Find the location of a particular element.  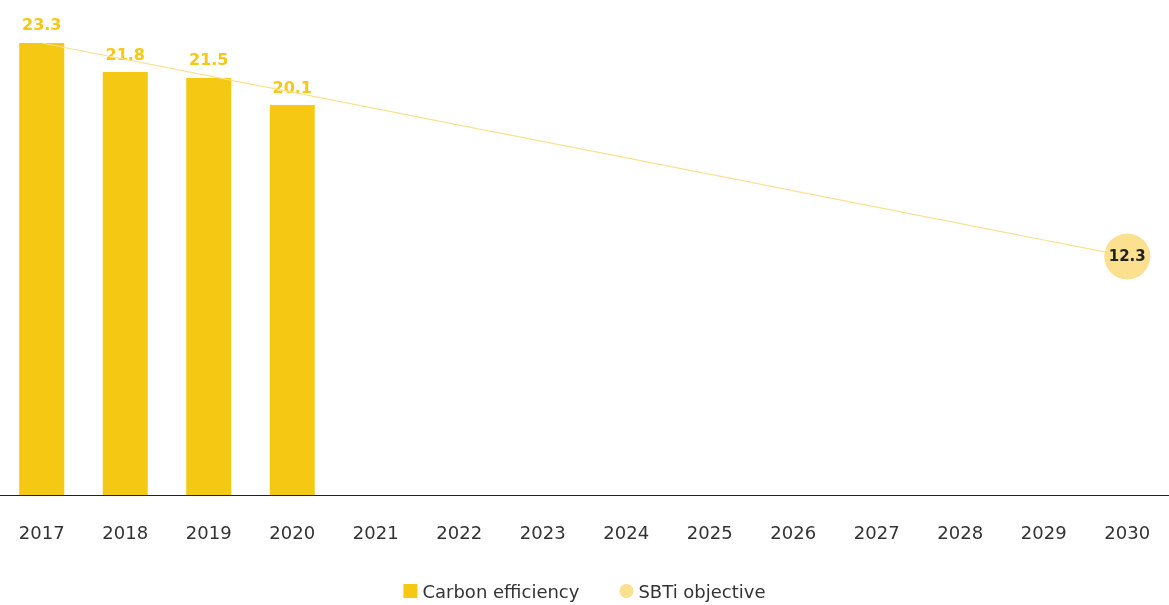

legend-label: Carbon efficiency is located at coordinates (501, 591).